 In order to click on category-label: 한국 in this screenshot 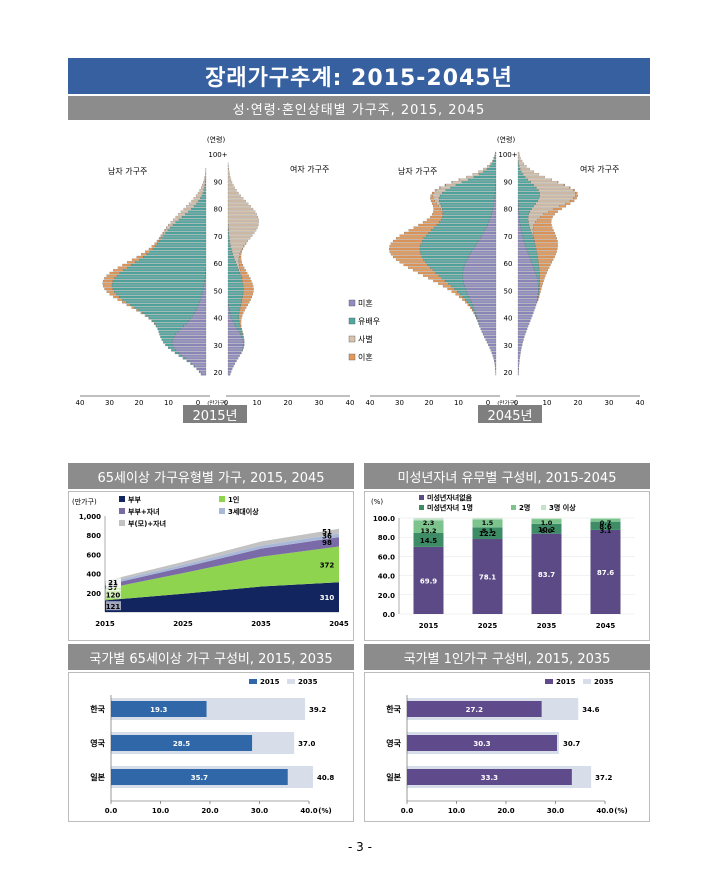, I will do `click(97, 709)`.